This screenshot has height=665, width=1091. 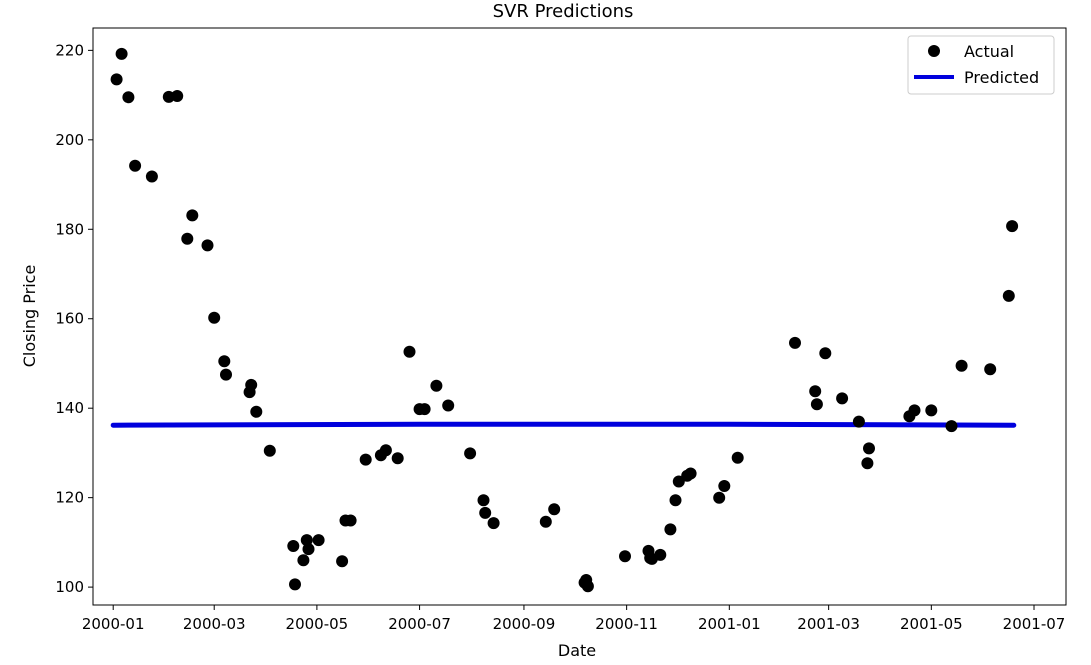 I want to click on legend-box, so click(x=981, y=65).